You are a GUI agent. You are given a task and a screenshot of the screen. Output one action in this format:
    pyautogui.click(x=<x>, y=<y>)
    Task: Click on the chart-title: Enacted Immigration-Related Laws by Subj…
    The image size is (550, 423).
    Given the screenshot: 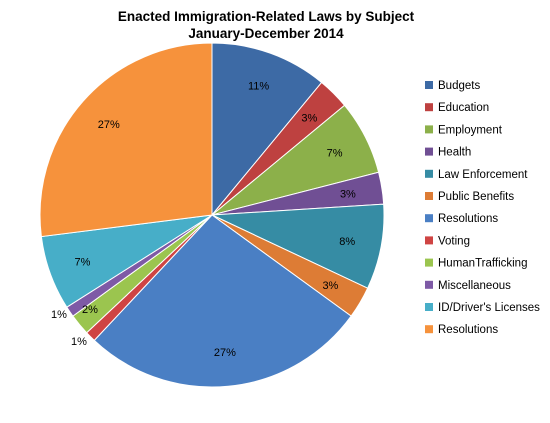 What is the action you would take?
    pyautogui.click(x=266, y=16)
    